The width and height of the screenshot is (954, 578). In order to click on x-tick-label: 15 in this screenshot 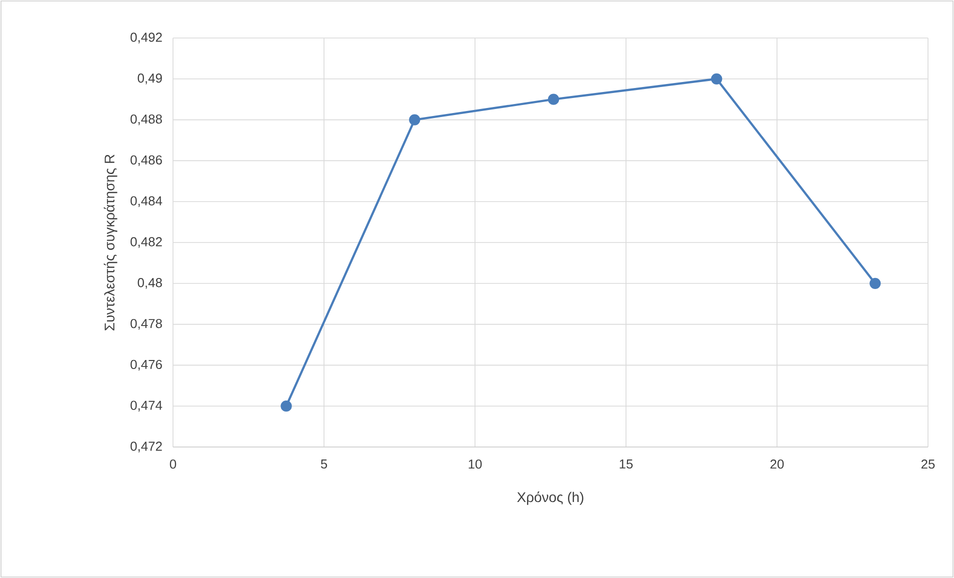, I will do `click(626, 464)`.